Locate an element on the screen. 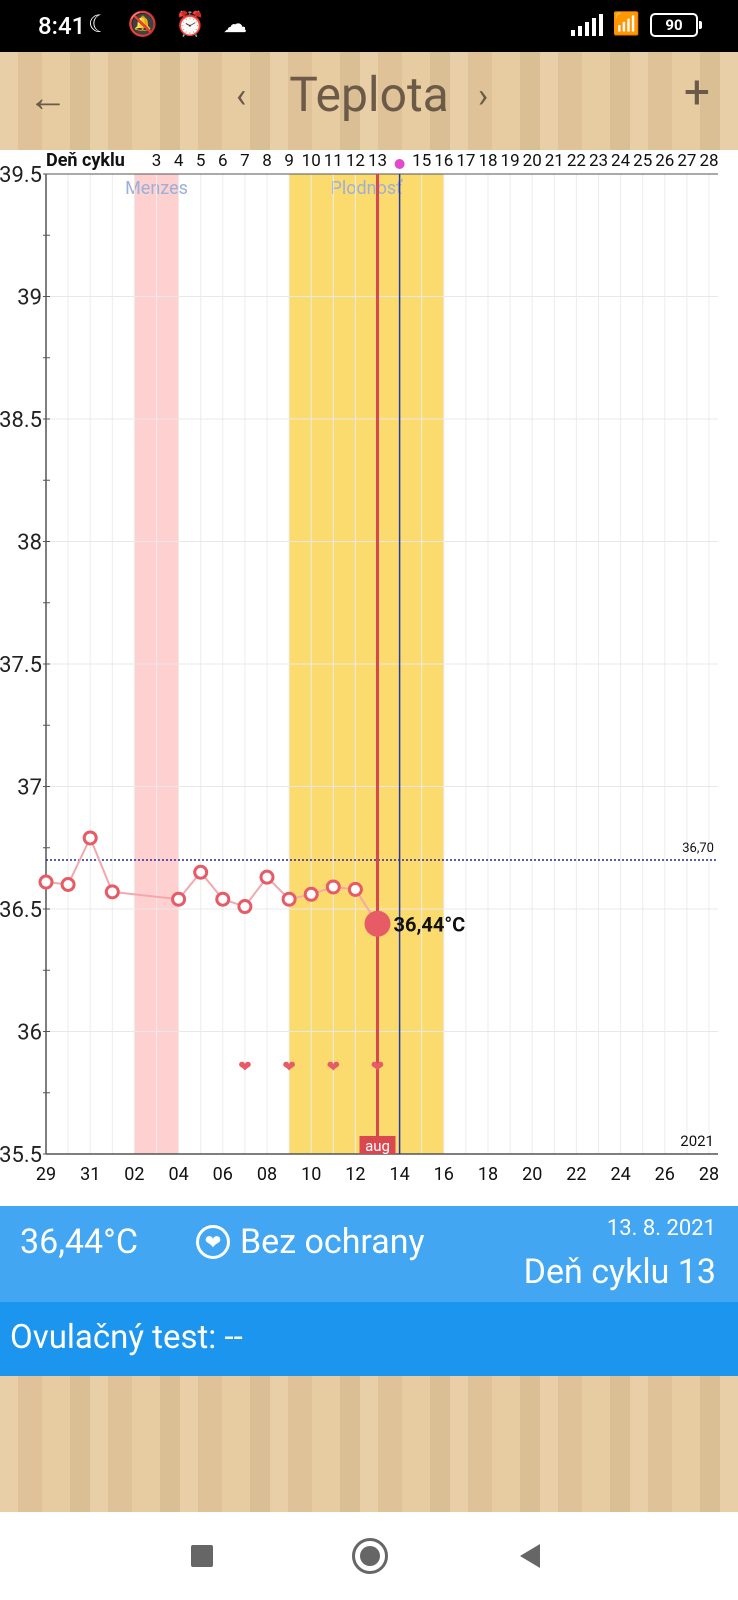 The height and width of the screenshot is (1600, 738). recents-icon is located at coordinates (202, 1556).